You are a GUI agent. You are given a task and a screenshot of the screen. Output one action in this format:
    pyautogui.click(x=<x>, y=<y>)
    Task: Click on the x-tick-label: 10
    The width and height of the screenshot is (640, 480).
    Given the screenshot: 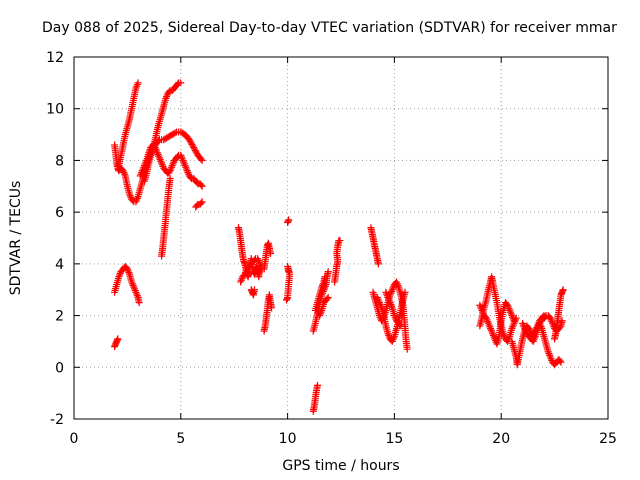 What is the action you would take?
    pyautogui.click(x=288, y=439)
    